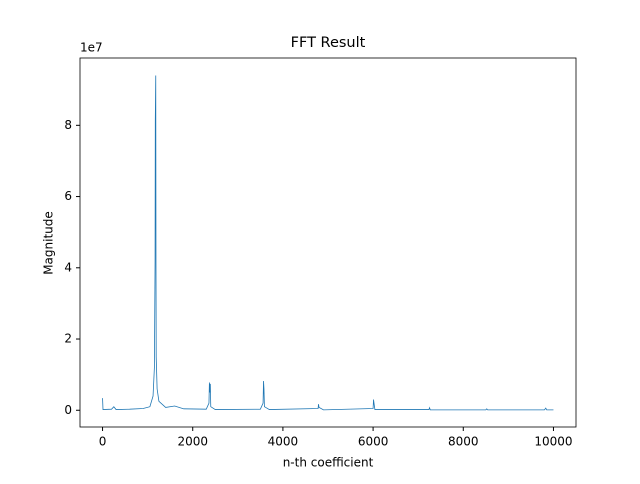 Image resolution: width=640 pixels, height=484 pixels. I want to click on chart-title: FFT Result, so click(328, 43).